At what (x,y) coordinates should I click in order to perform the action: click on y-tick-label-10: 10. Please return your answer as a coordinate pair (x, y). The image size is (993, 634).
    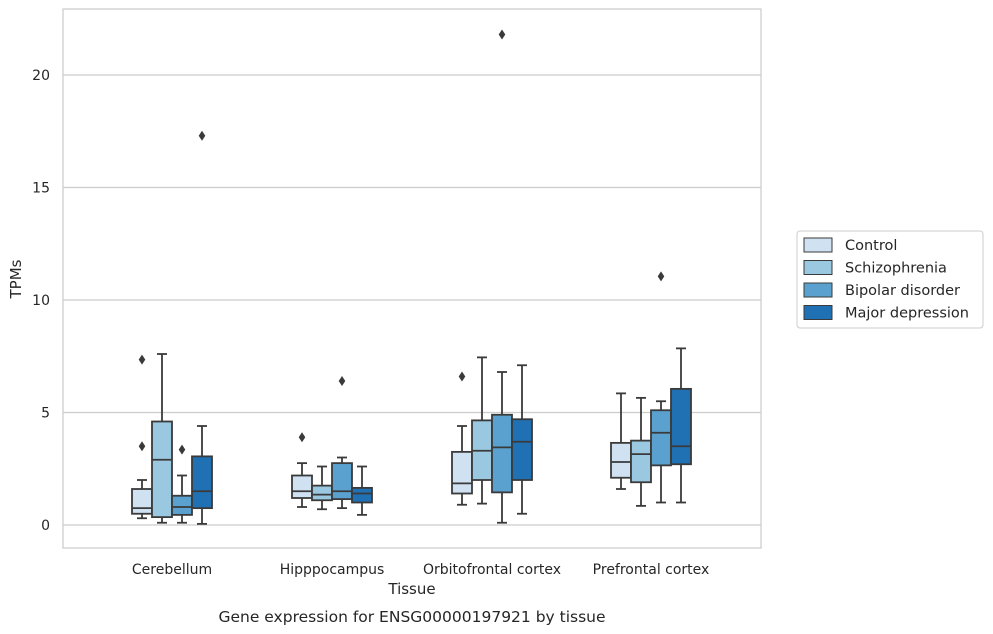
    Looking at the image, I should click on (41, 301).